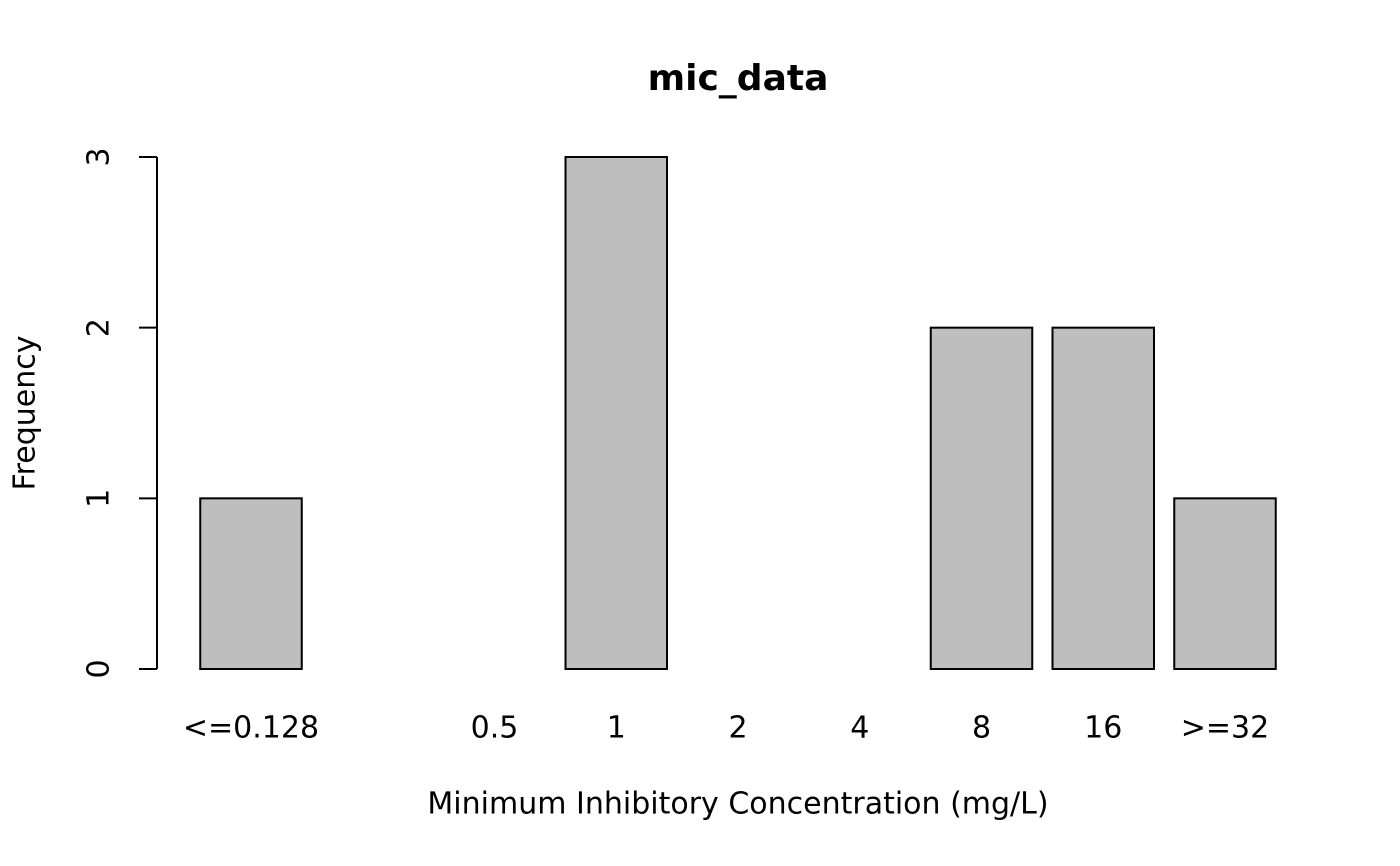 The image size is (1400, 866). What do you see at coordinates (859, 728) in the screenshot?
I see `x-tick-label: 4` at bounding box center [859, 728].